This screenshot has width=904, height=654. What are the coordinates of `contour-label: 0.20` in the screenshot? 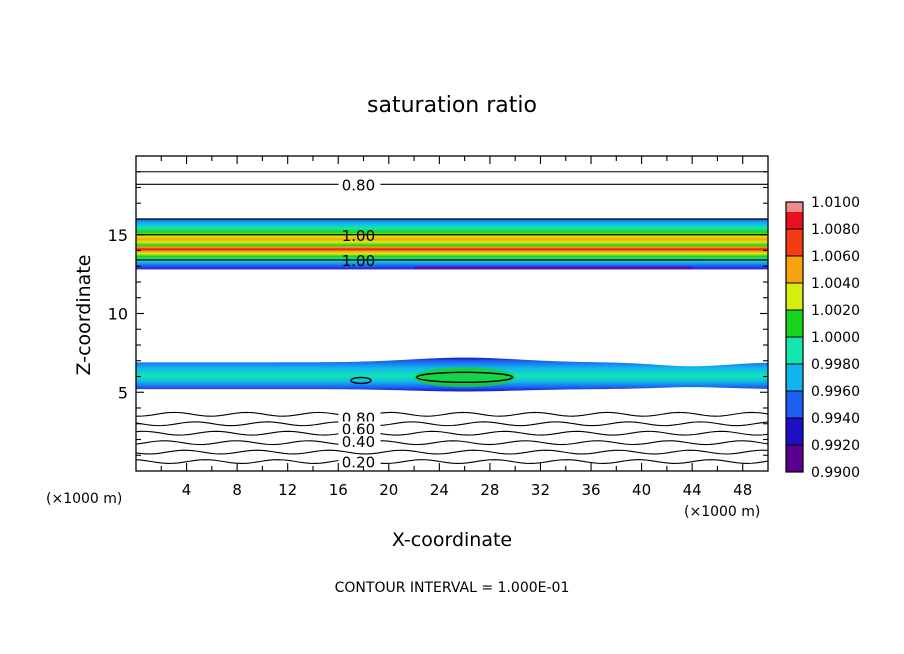 It's located at (358, 463).